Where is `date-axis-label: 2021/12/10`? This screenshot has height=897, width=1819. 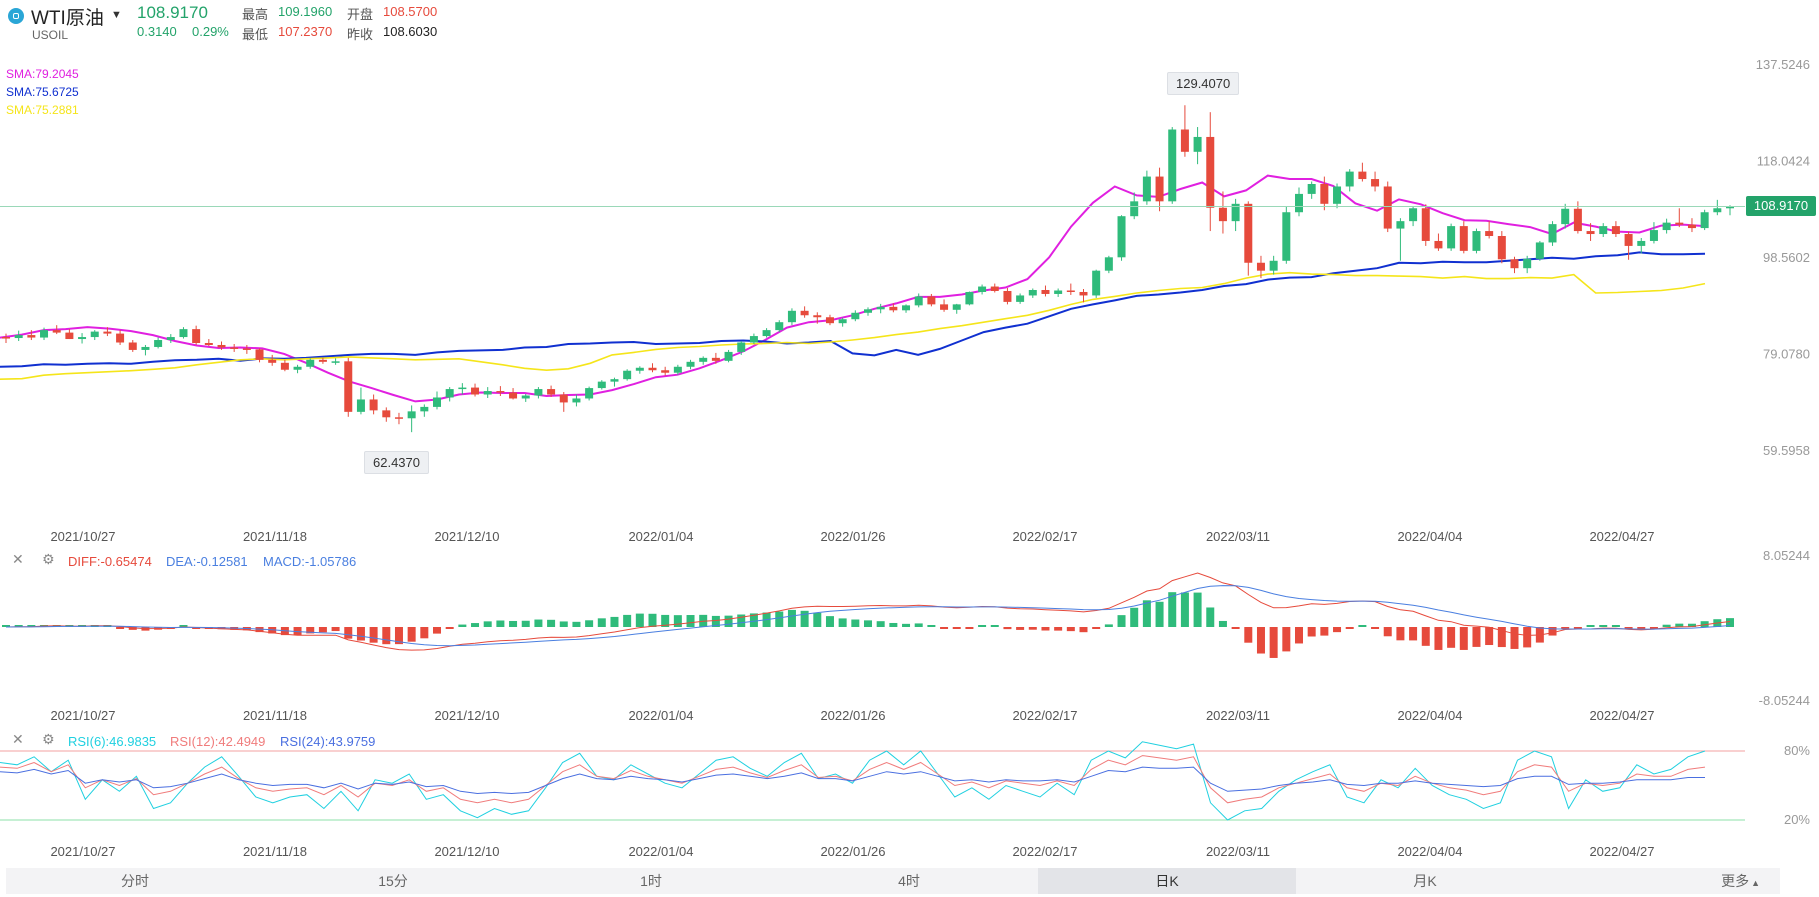 date-axis-label: 2021/12/10 is located at coordinates (466, 536).